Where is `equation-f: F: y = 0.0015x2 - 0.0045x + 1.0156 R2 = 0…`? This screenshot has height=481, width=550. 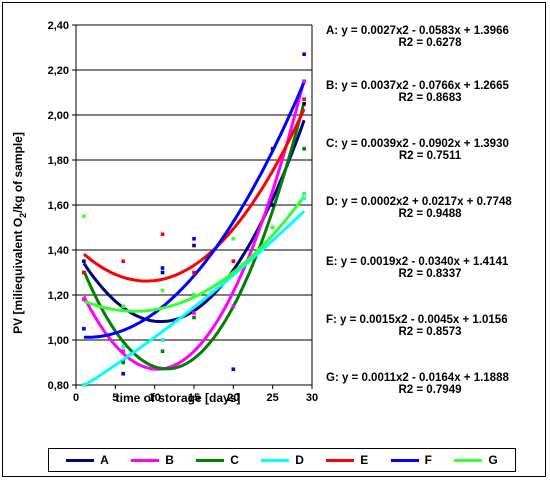 equation-f: F: y = 0.0015x2 - 0.0045x + 1.0156 R2 = 0… is located at coordinates (417, 326).